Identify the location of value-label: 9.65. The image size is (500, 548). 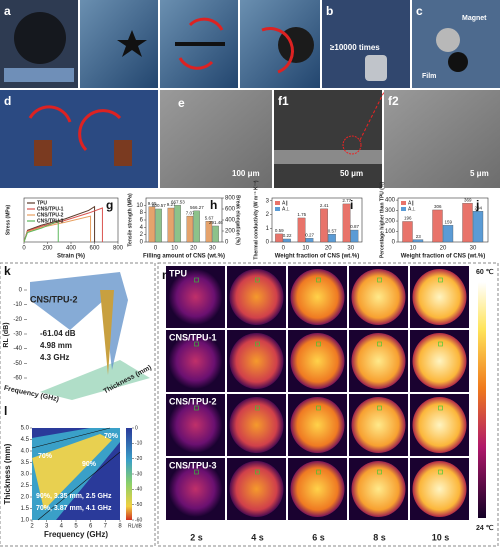
(152, 203).